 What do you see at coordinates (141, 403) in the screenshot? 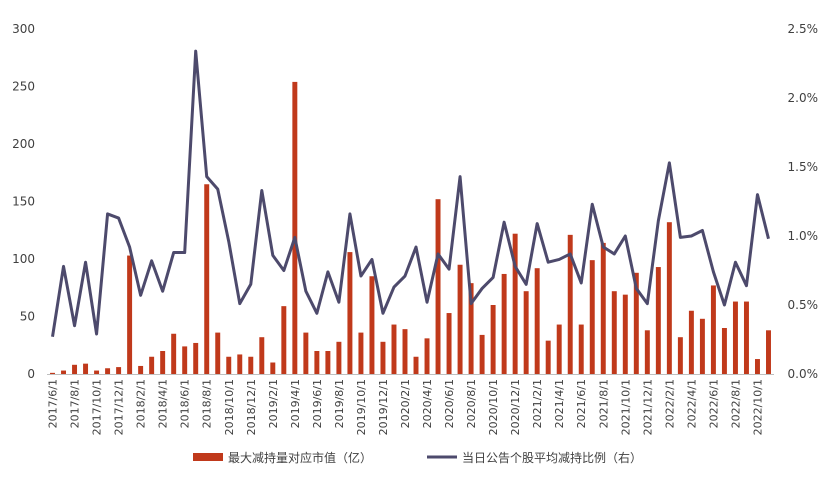
I see `x-tick-label: 2018/2/1` at bounding box center [141, 403].